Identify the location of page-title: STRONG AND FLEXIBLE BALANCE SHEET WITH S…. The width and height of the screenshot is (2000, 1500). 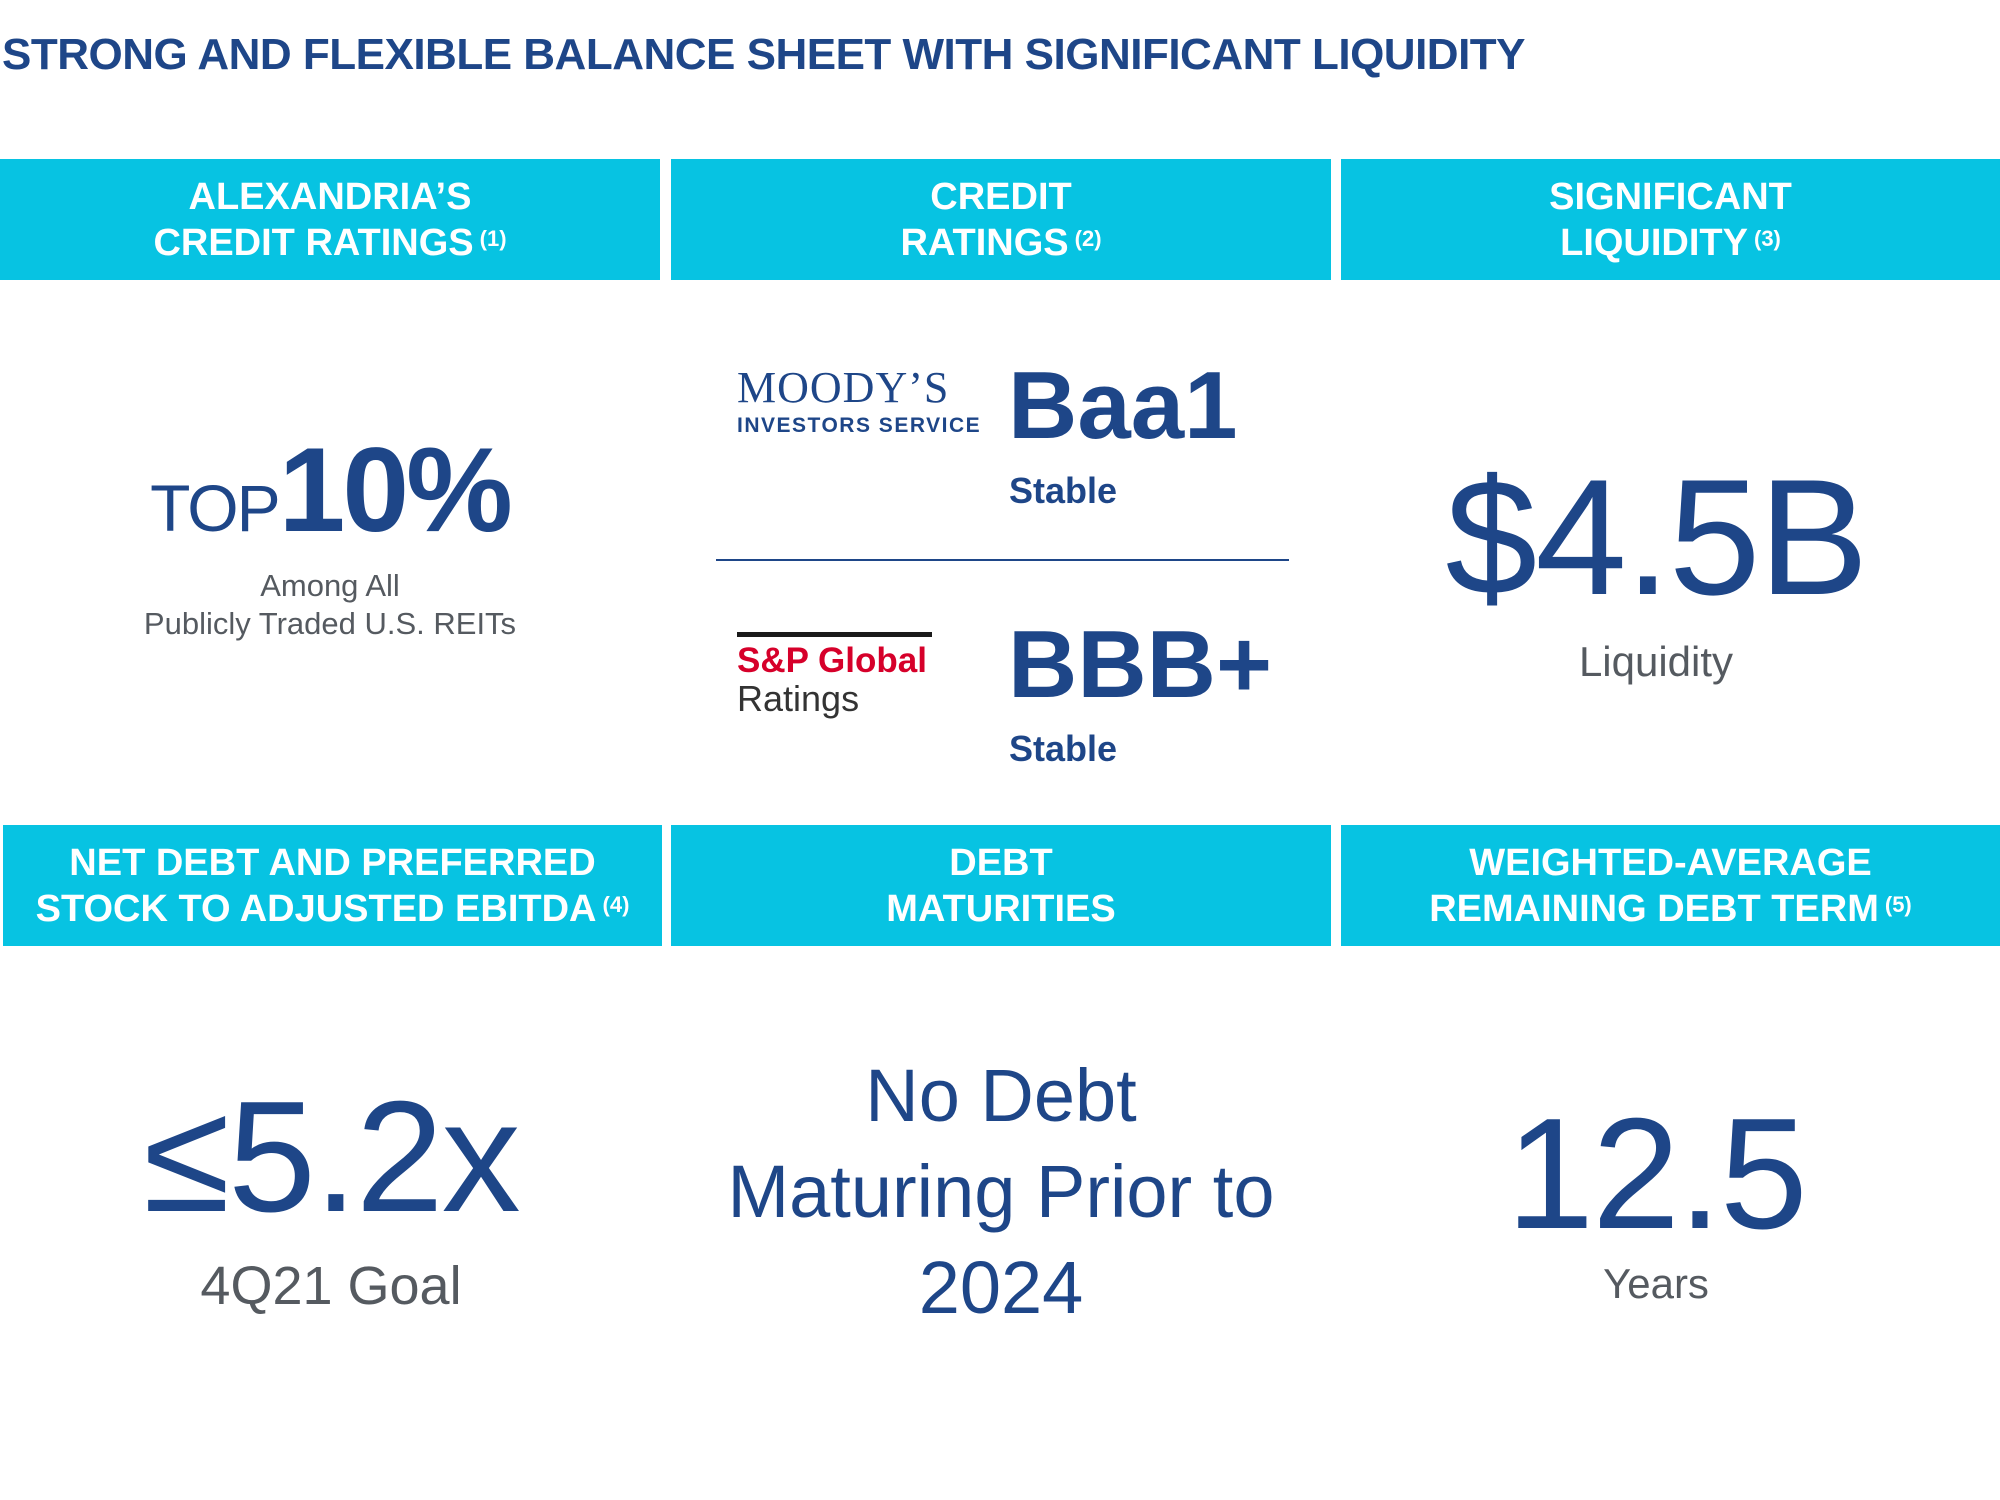
(764, 54).